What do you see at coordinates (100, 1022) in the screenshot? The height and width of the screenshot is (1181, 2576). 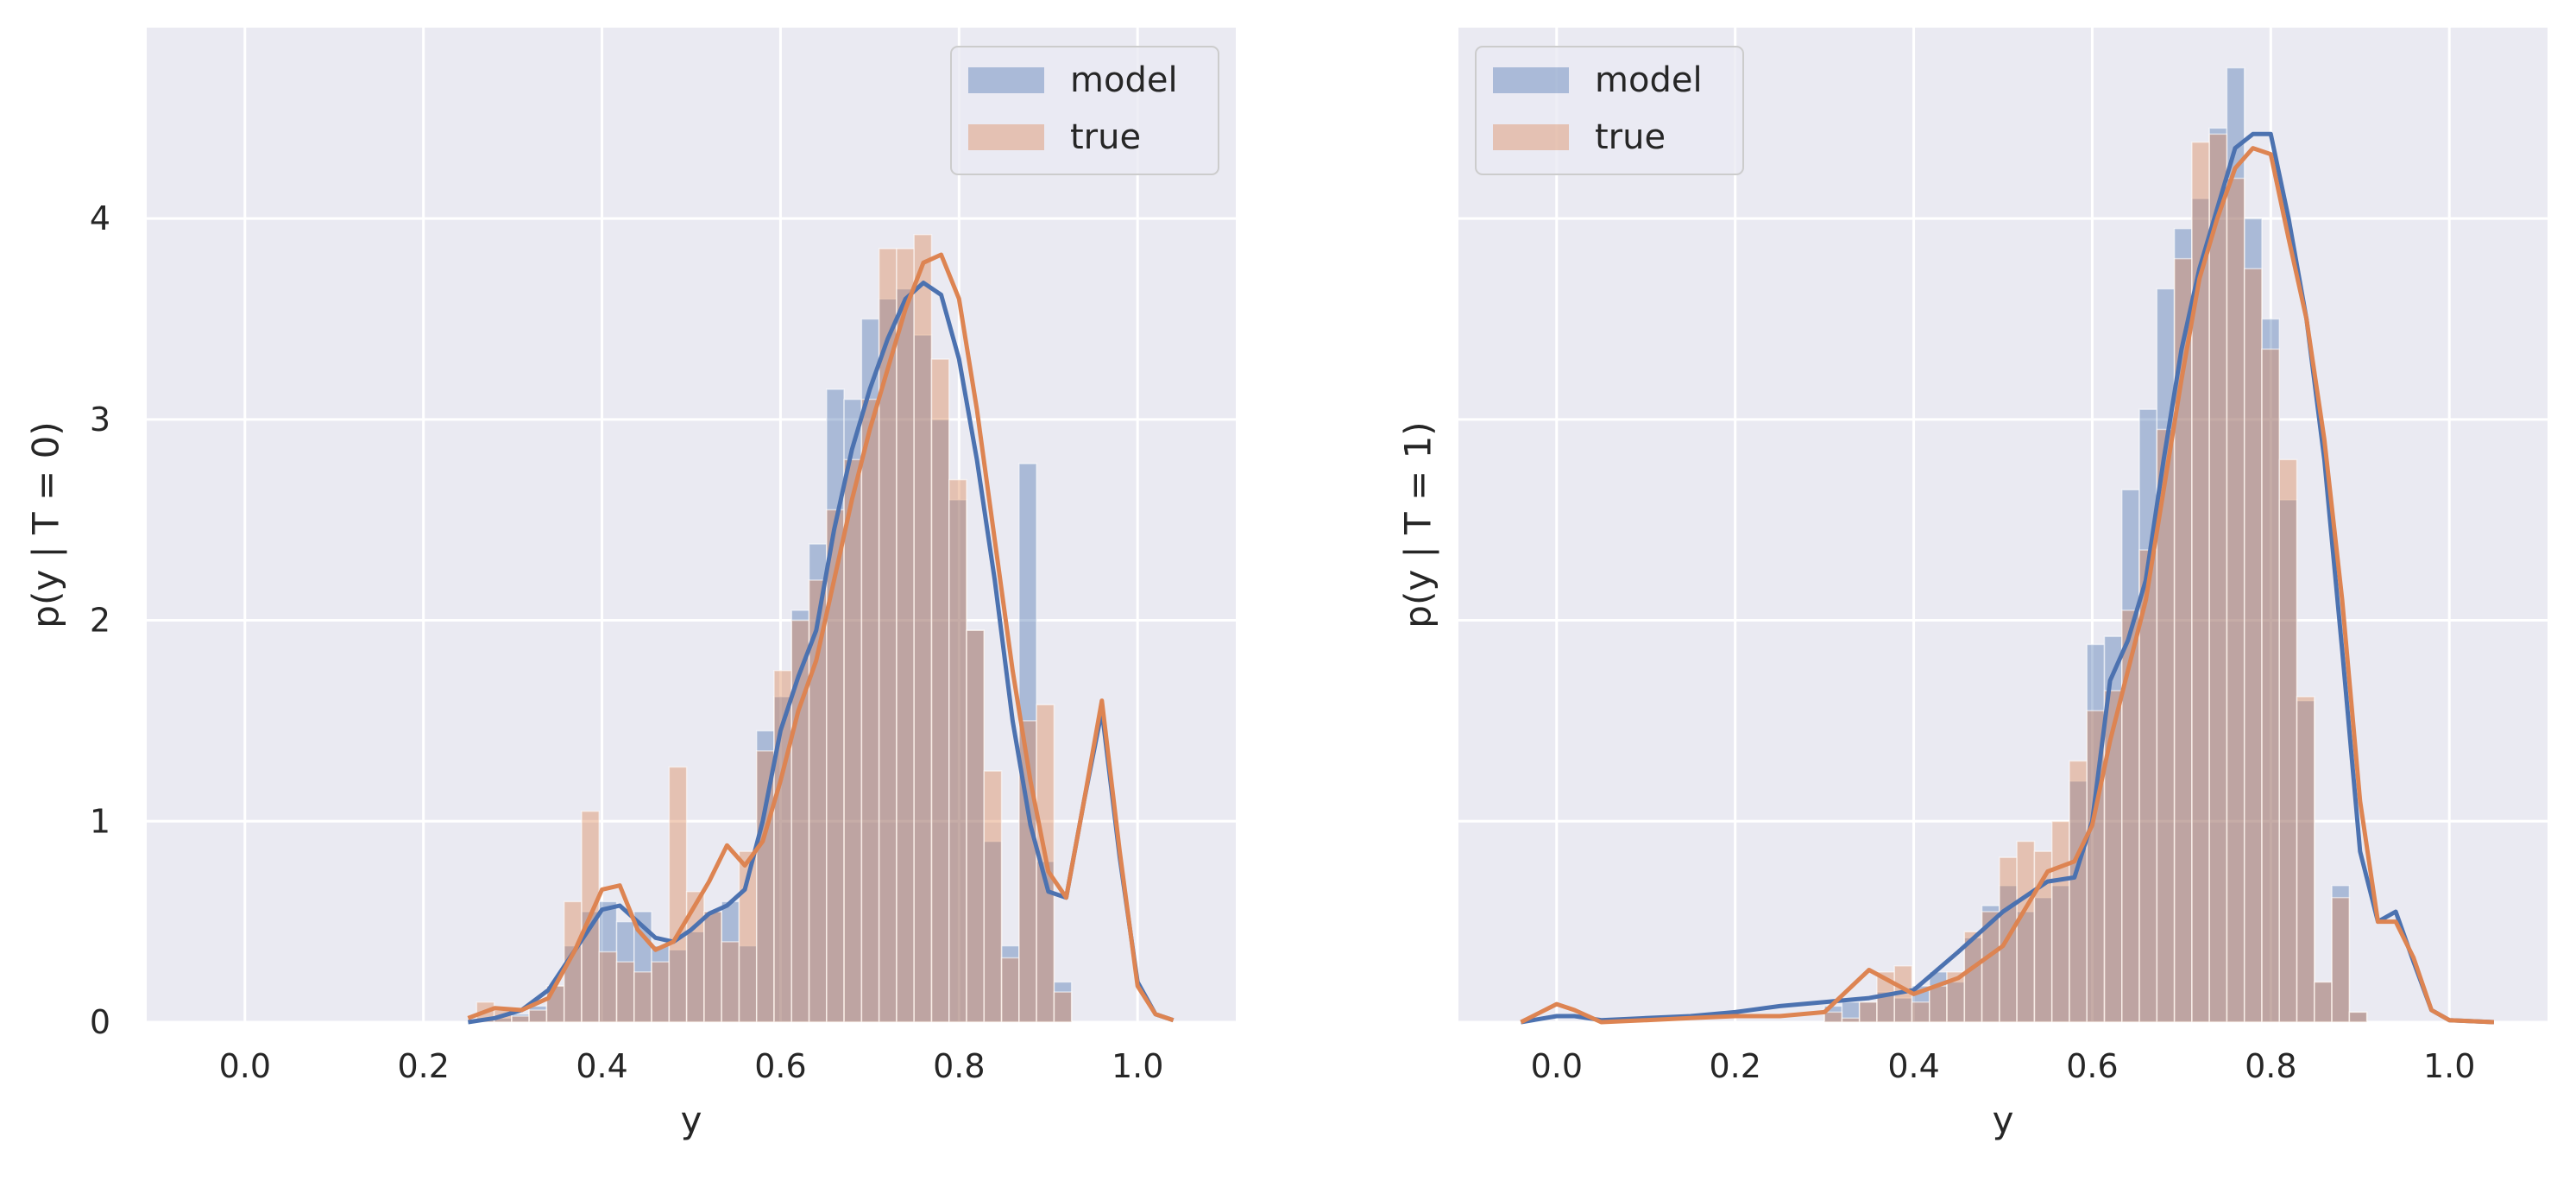 I see `y-tick-label: 0` at bounding box center [100, 1022].